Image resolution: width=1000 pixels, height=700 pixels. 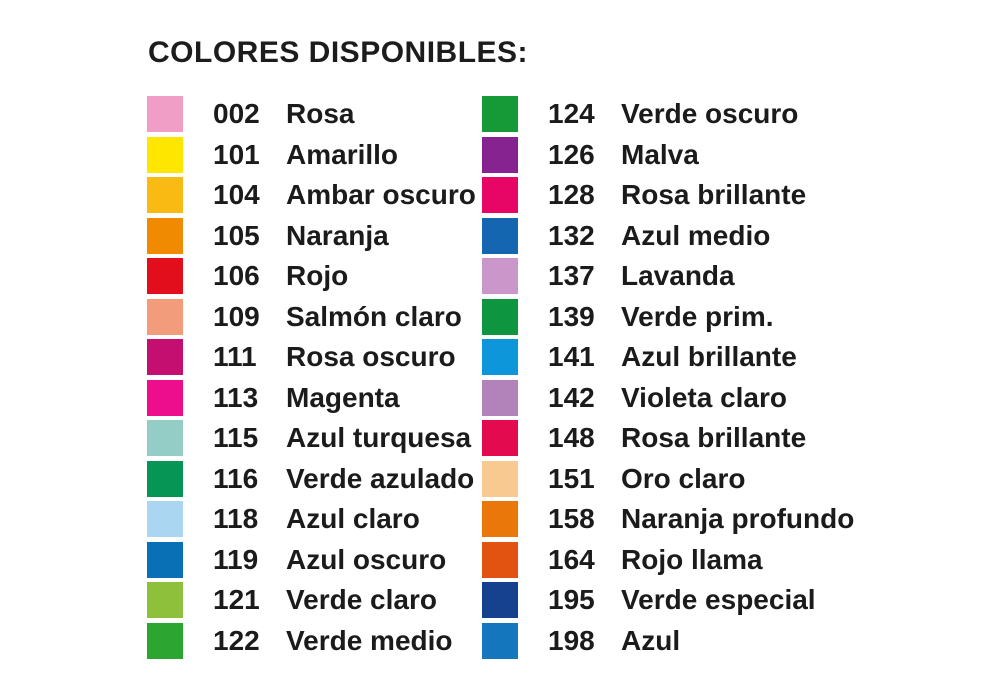 I want to click on color-row: 151 Oro claro, so click(x=668, y=478).